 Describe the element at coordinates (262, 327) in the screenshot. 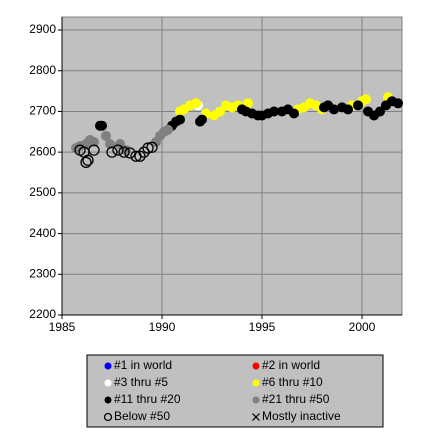

I see `x-tick-label: 1995` at that location.